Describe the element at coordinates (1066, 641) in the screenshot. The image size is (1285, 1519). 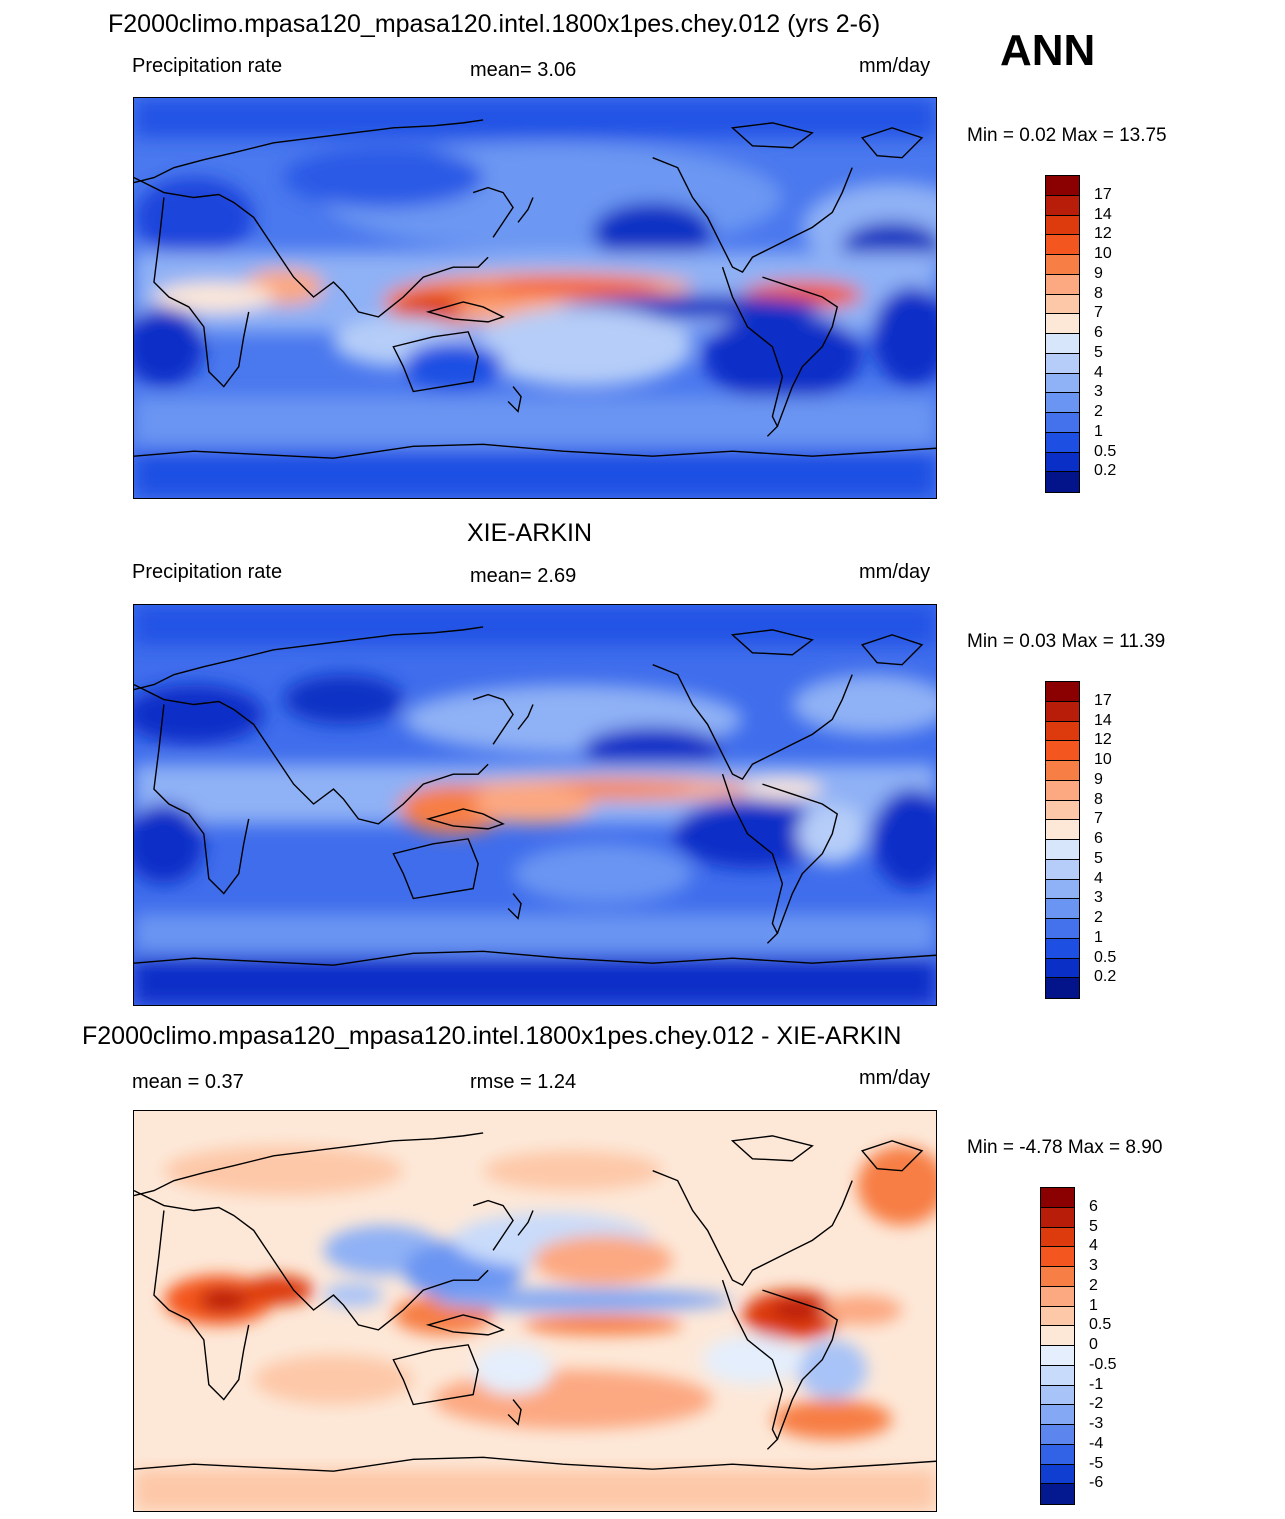
I see `minmax-obs: Min = 0.03 Max = 11.39` at that location.